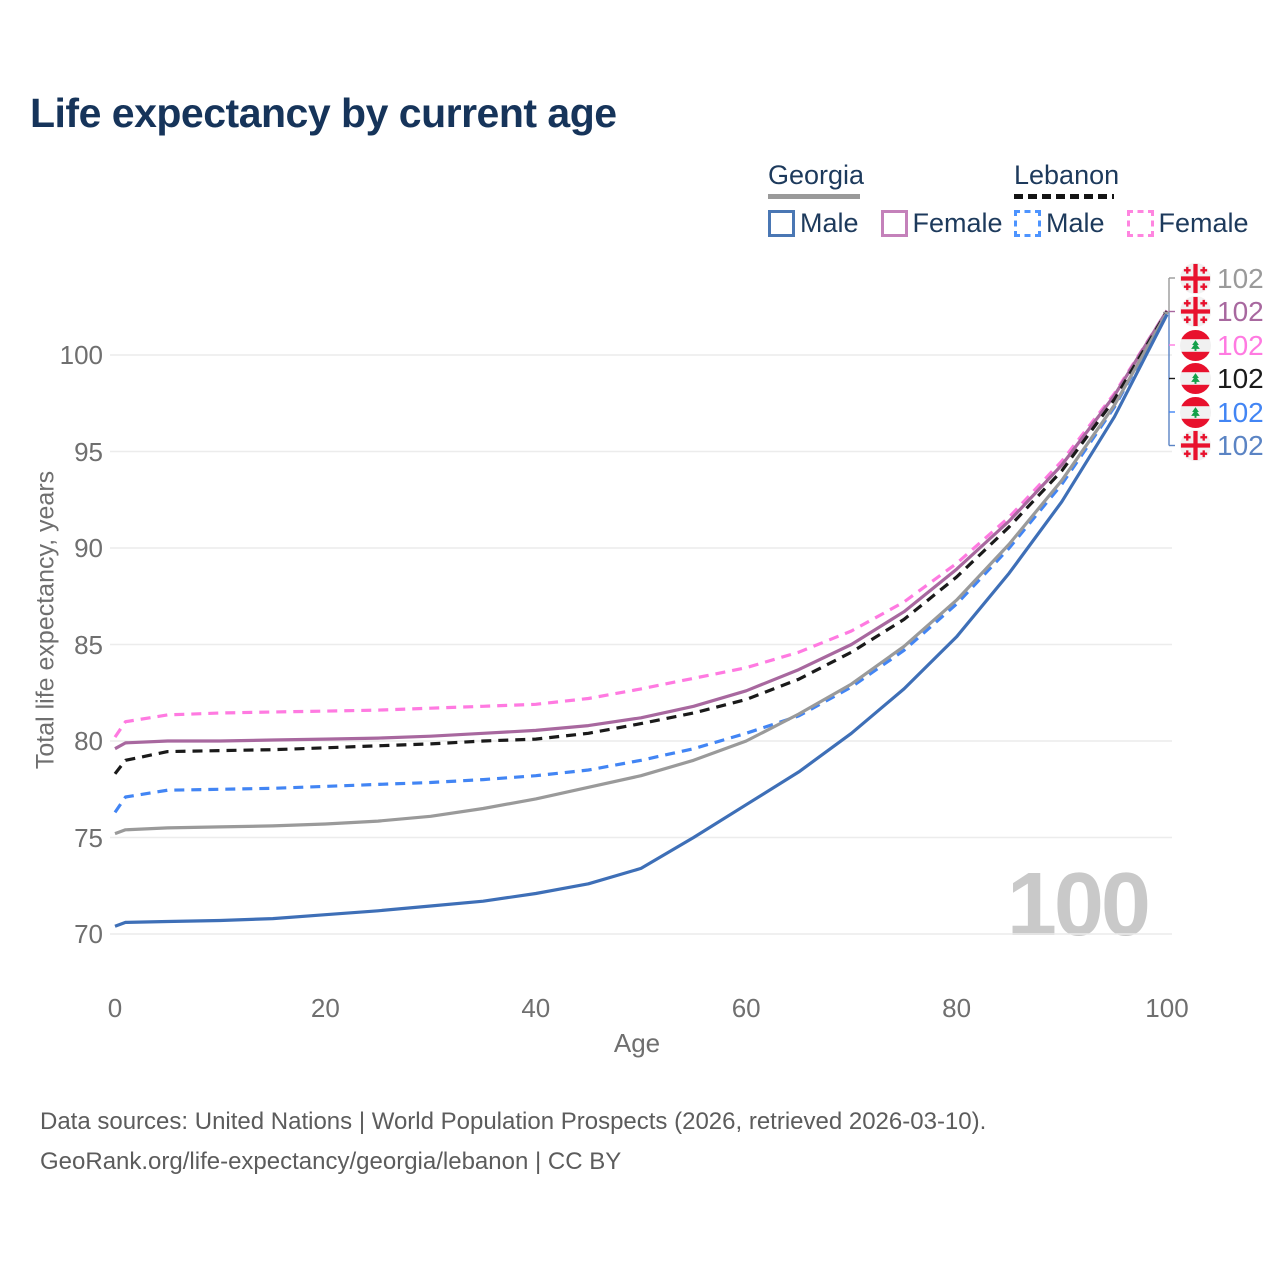 The height and width of the screenshot is (1280, 1280). What do you see at coordinates (1140, 223) in the screenshot?
I see `lebanon-female-swatch` at bounding box center [1140, 223].